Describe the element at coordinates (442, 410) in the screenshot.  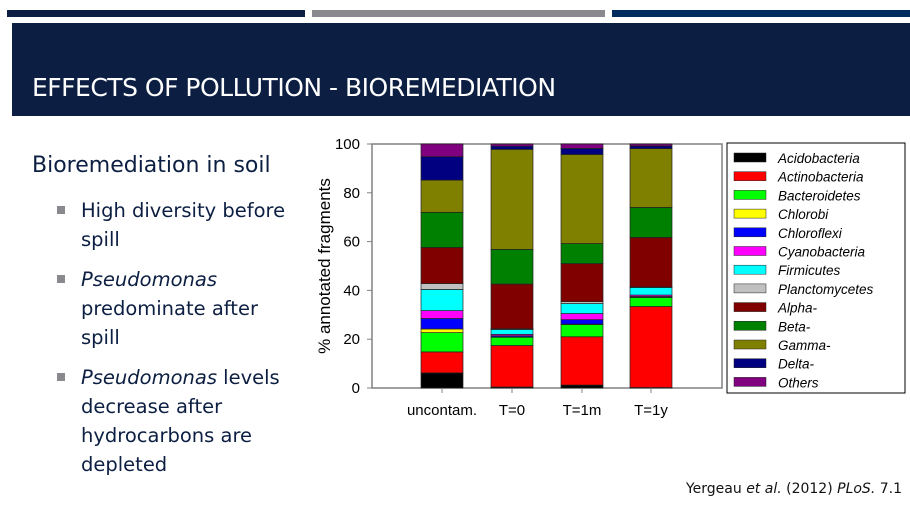
I see `x-tick-label: uncontam.` at that location.